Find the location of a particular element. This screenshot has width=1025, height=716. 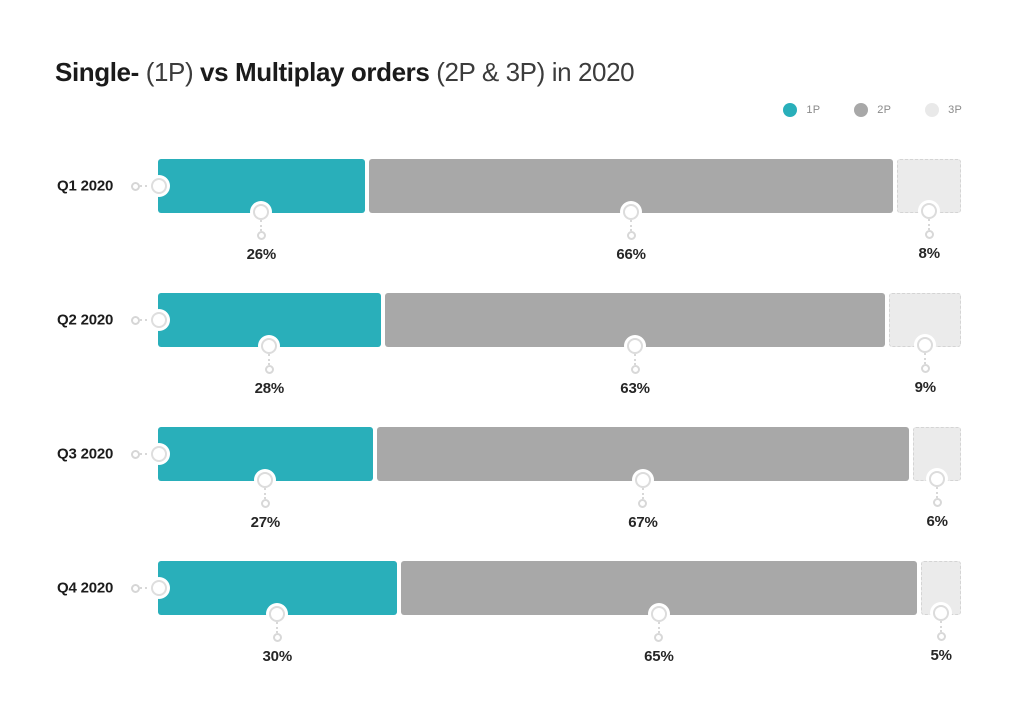

legend-dot-2p-icon is located at coordinates (861, 110).